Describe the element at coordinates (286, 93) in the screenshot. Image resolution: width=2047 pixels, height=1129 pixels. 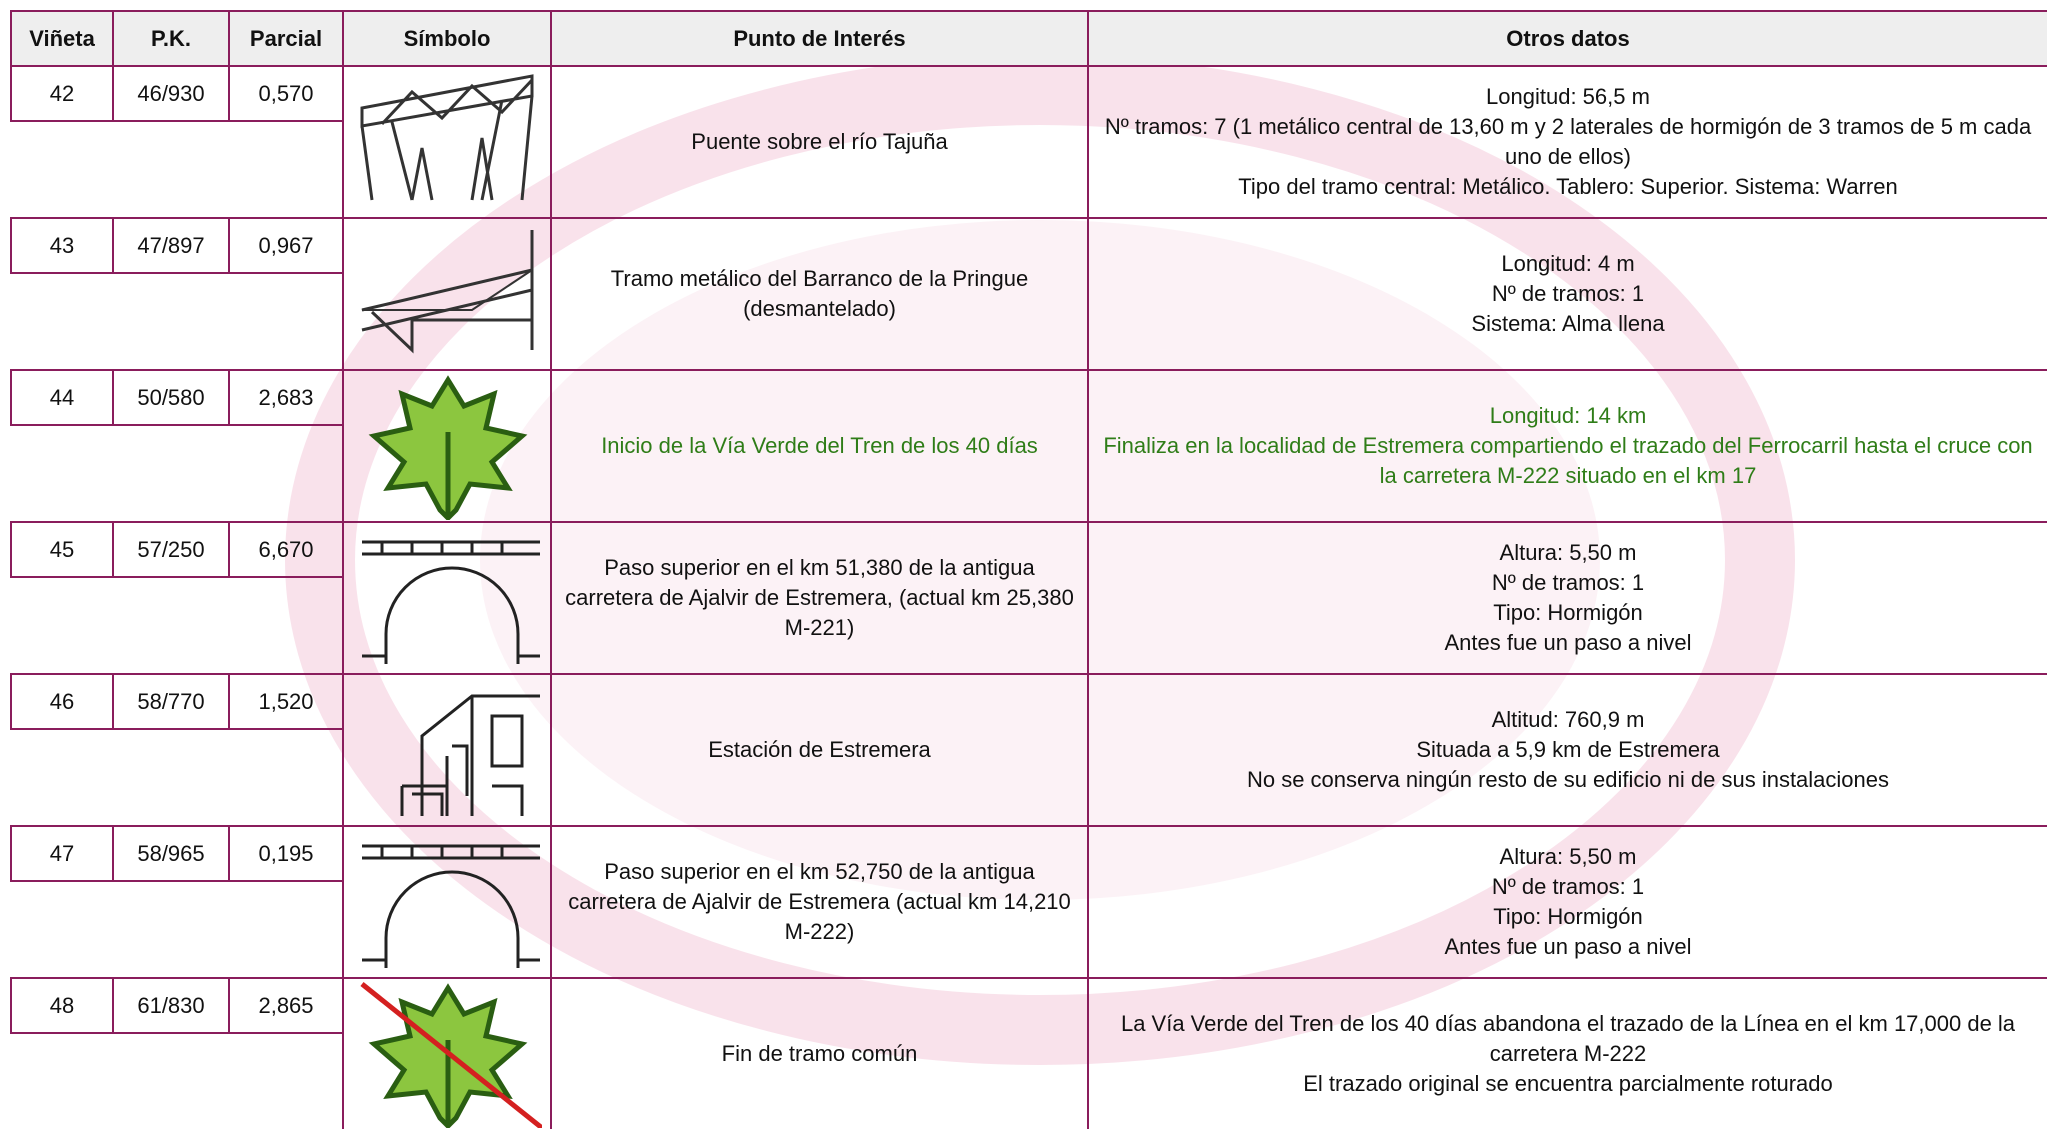
I see `parcial: 0,570` at that location.